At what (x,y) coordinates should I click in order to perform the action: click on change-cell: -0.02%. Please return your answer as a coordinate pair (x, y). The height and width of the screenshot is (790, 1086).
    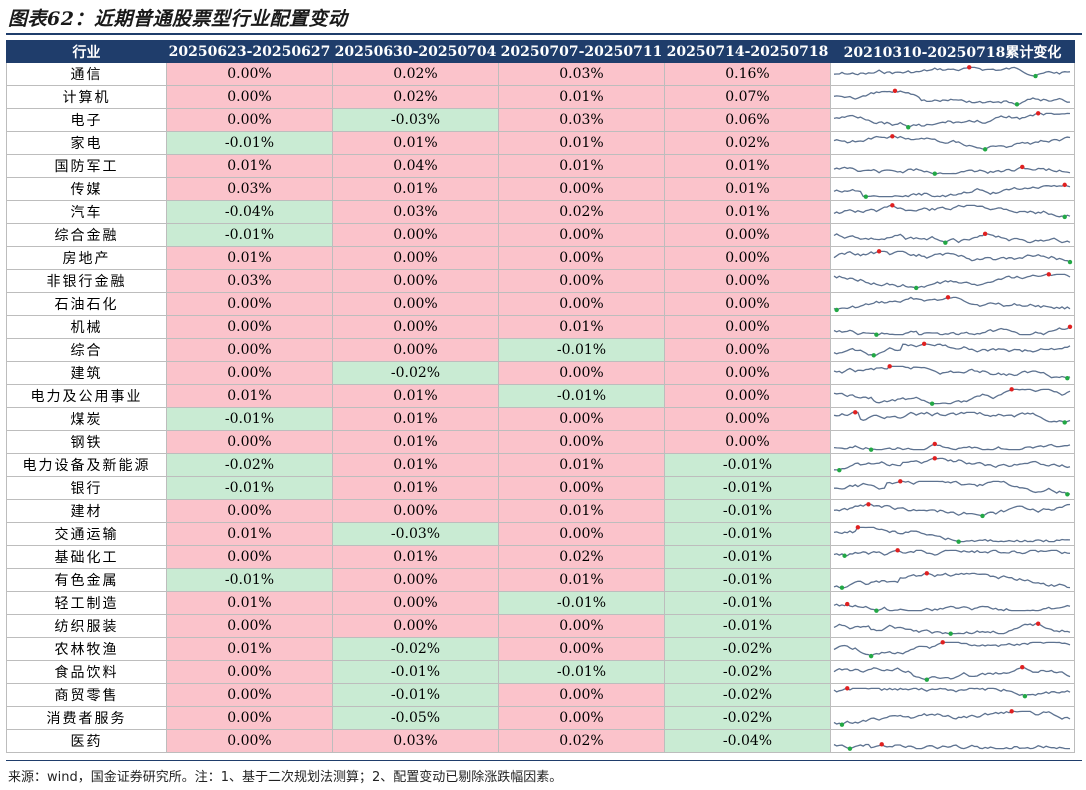
    Looking at the image, I should click on (249, 465).